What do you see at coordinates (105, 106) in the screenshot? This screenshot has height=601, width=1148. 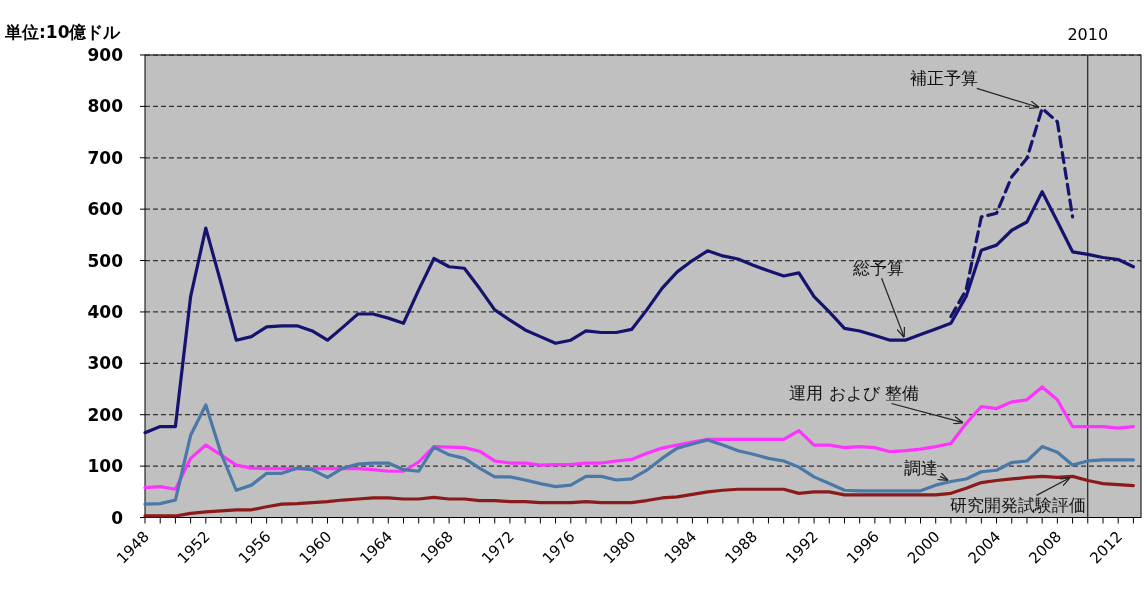 I see `y-tick-label: 800` at bounding box center [105, 106].